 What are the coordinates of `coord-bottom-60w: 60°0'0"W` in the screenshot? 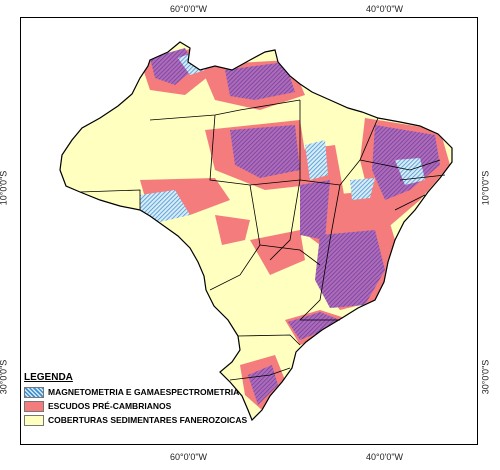 It's located at (189, 457).